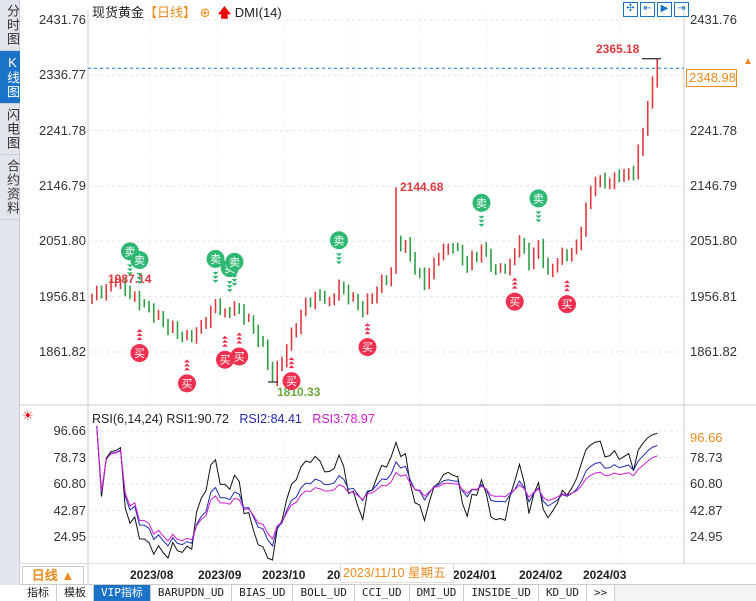 The width and height of the screenshot is (756, 601). I want to click on bottom-tab: >>, so click(601, 593).